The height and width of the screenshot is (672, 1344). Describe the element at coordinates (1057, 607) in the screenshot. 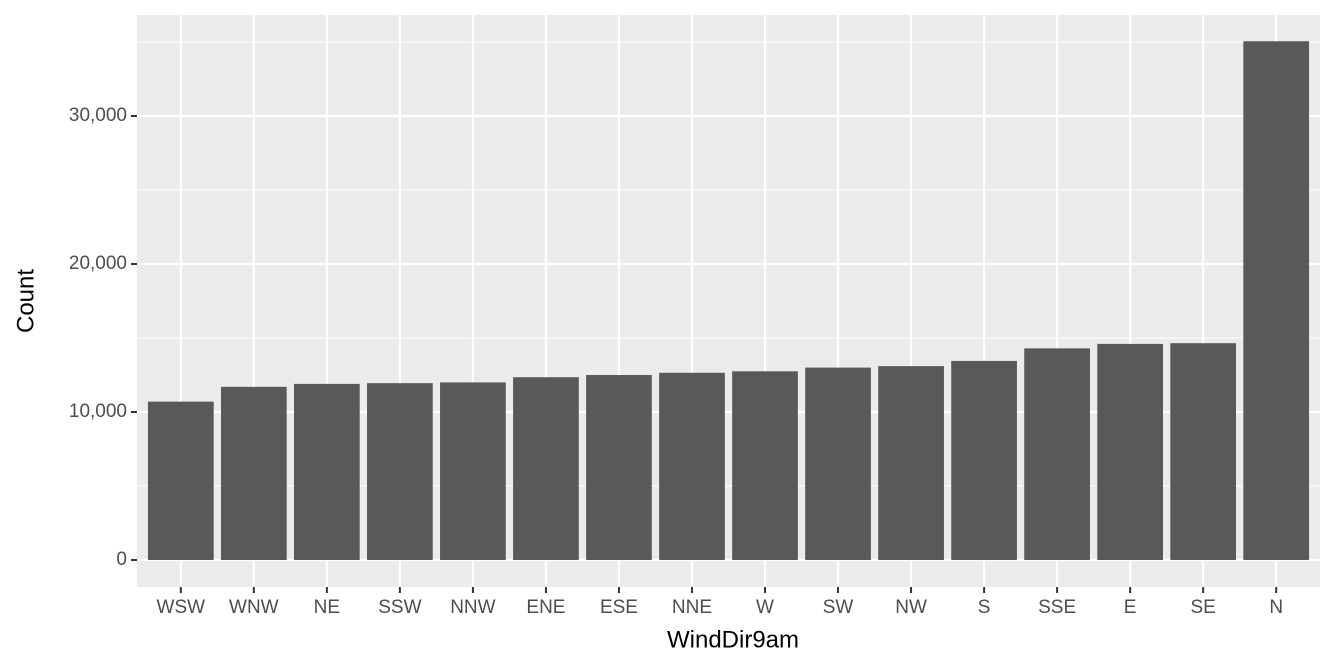

I see `x-tick-label: SSE` at that location.